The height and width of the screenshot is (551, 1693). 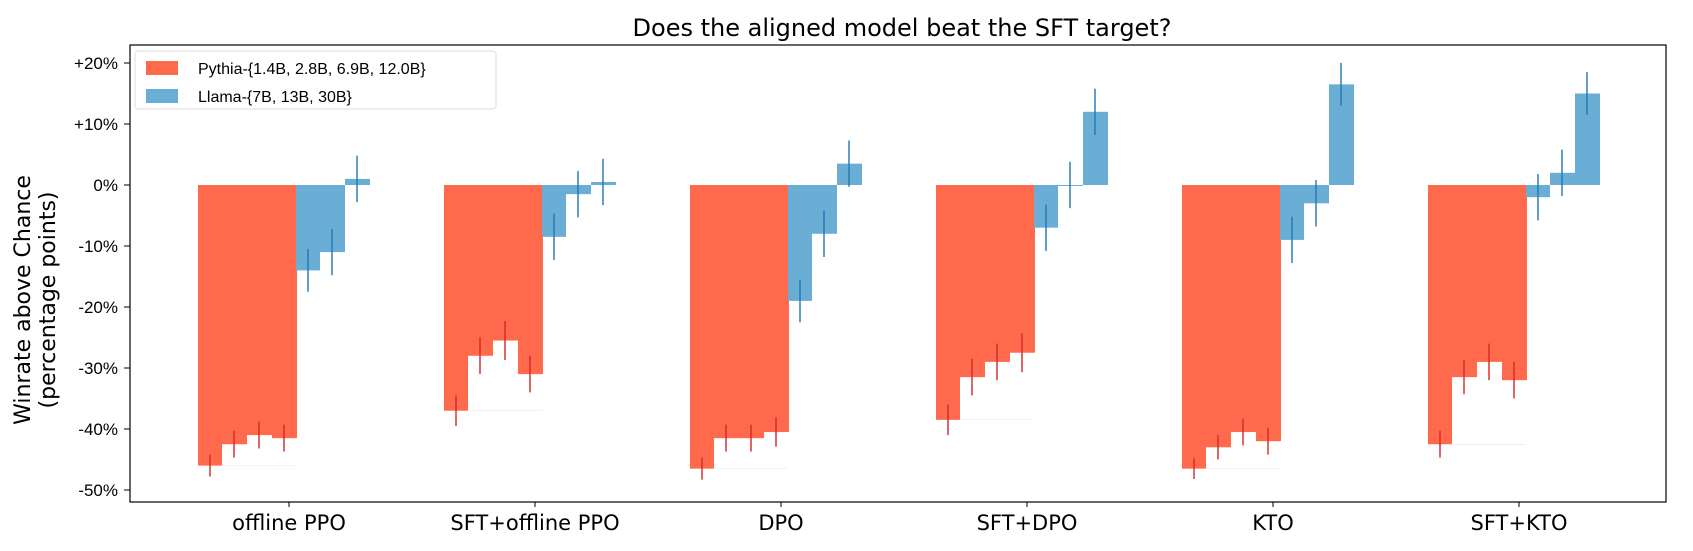 What do you see at coordinates (48, 300) in the screenshot?
I see `y-axis-label-line-2: (percentage points)` at bounding box center [48, 300].